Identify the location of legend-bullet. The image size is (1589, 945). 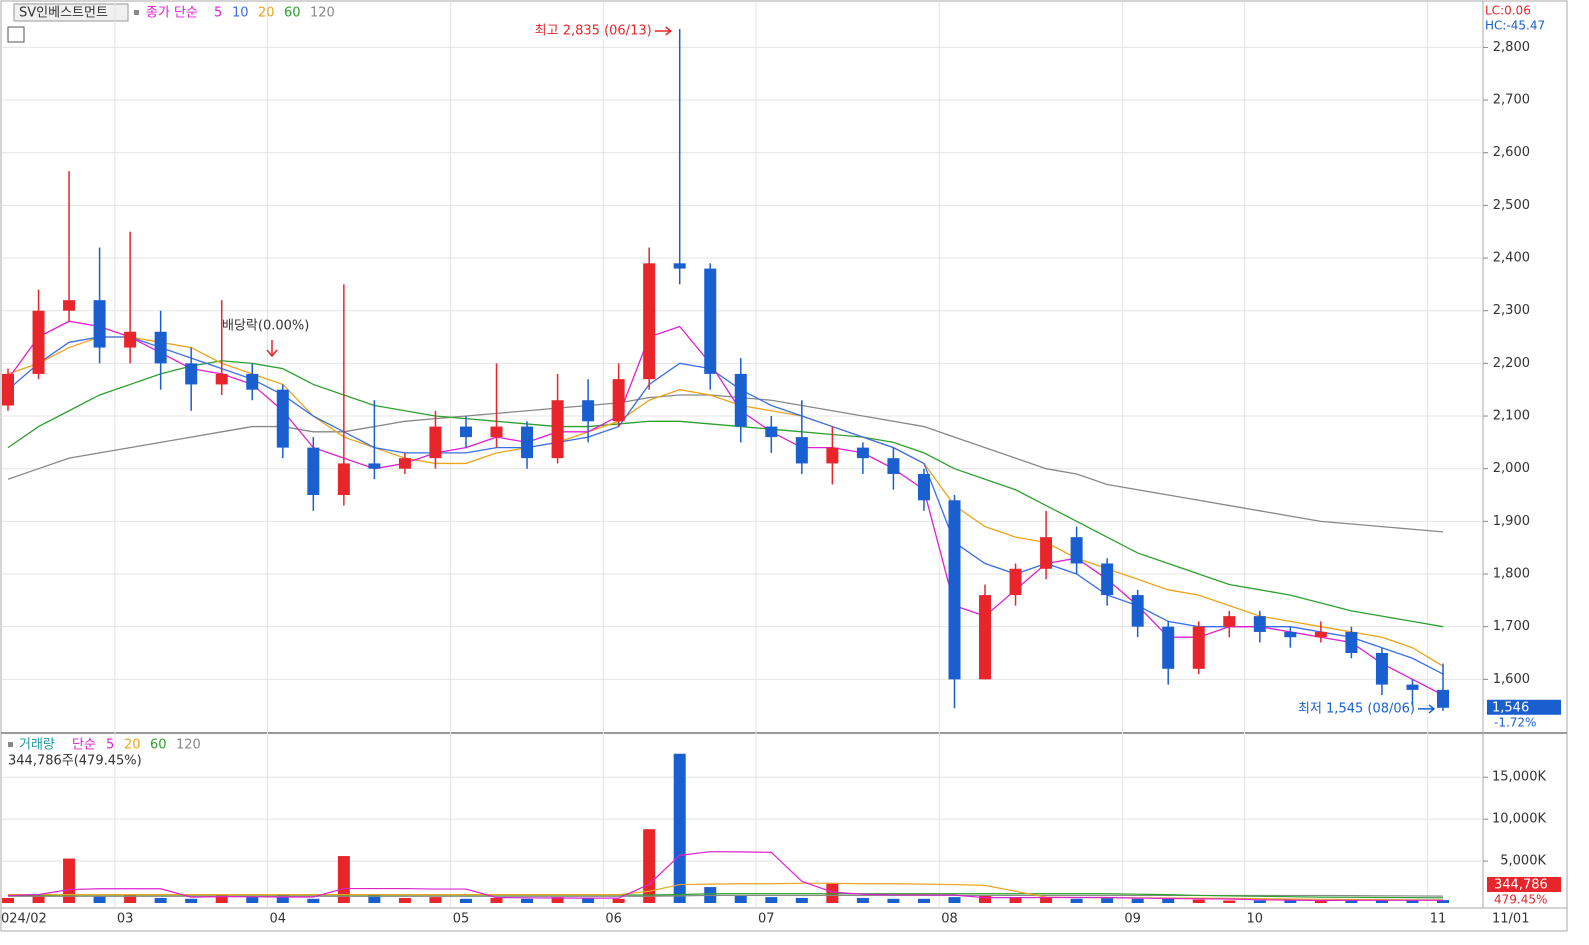
(10, 744).